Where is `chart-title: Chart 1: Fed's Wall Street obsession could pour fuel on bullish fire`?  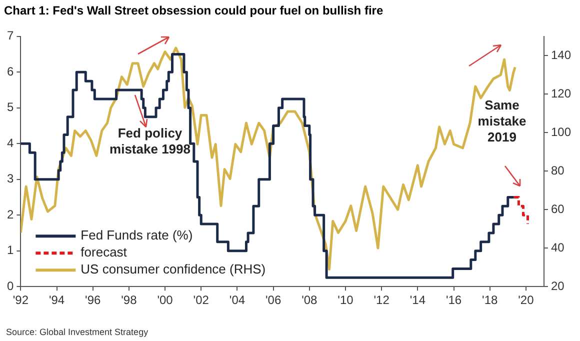 chart-title: Chart 1: Fed's Wall Street obsession could pour fuel on bullish fire is located at coordinates (194, 11).